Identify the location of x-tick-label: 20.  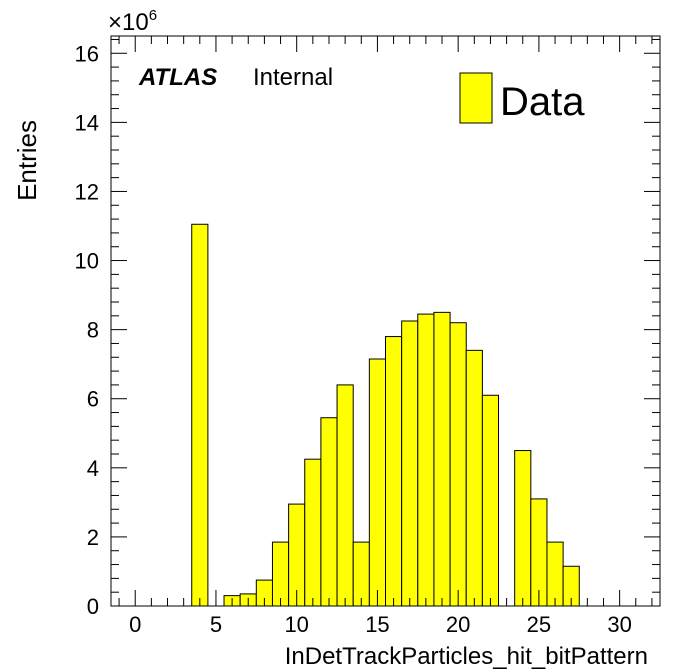
(458, 624).